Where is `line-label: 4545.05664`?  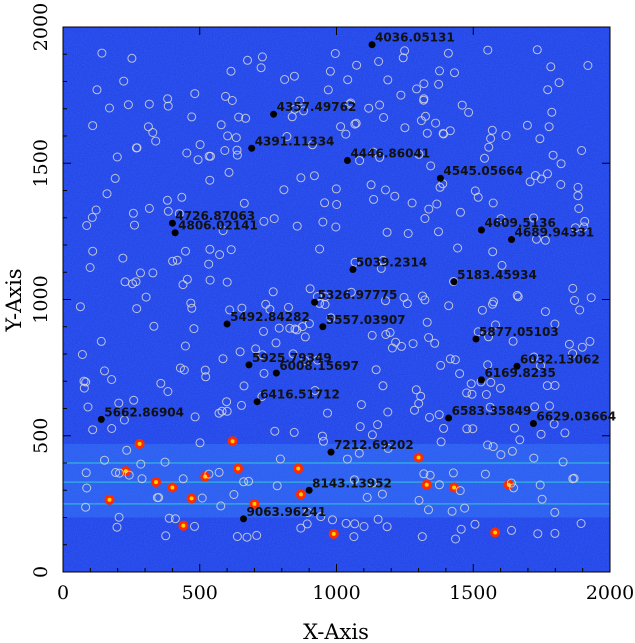 line-label: 4545.05664 is located at coordinates (483, 171).